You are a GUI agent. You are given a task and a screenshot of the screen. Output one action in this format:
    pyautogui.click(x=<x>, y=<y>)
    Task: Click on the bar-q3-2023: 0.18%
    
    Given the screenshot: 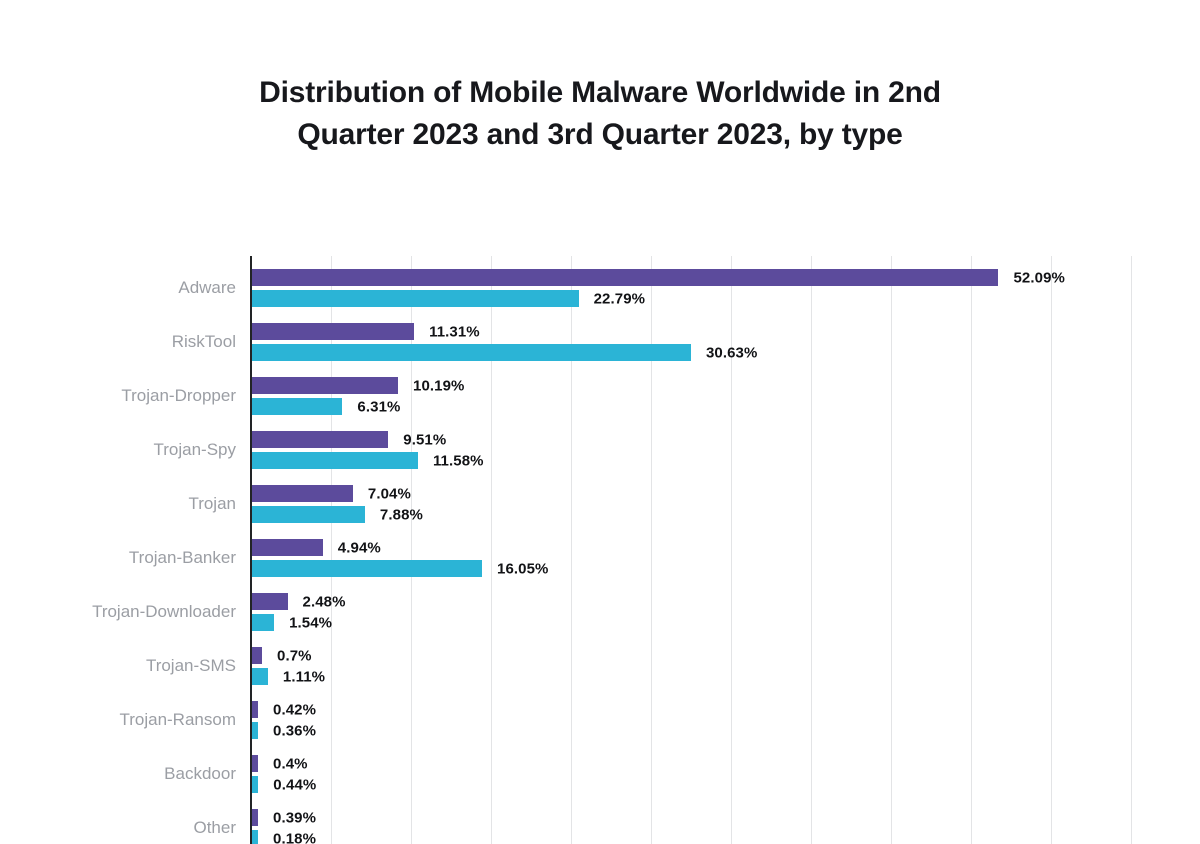 What is the action you would take?
    pyautogui.click(x=284, y=837)
    